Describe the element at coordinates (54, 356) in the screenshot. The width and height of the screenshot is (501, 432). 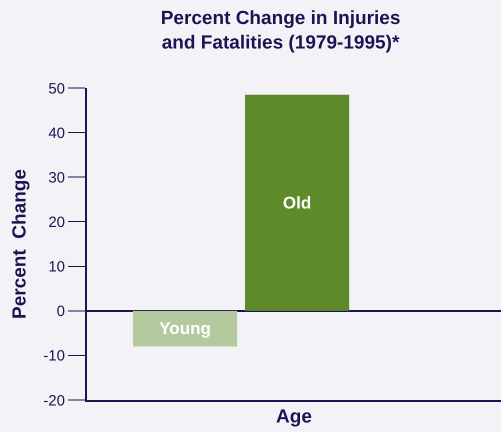
I see `y-tick-label: -10` at that location.